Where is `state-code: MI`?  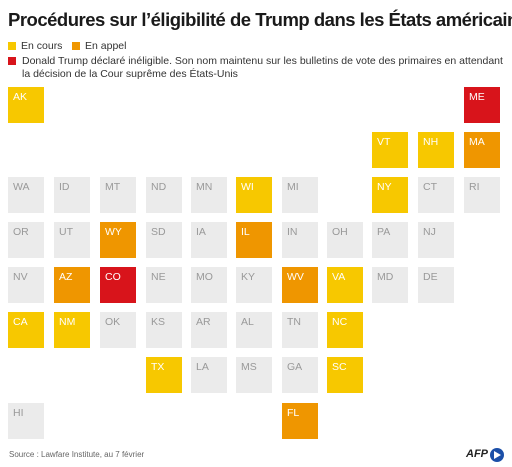 state-code: MI is located at coordinates (293, 187).